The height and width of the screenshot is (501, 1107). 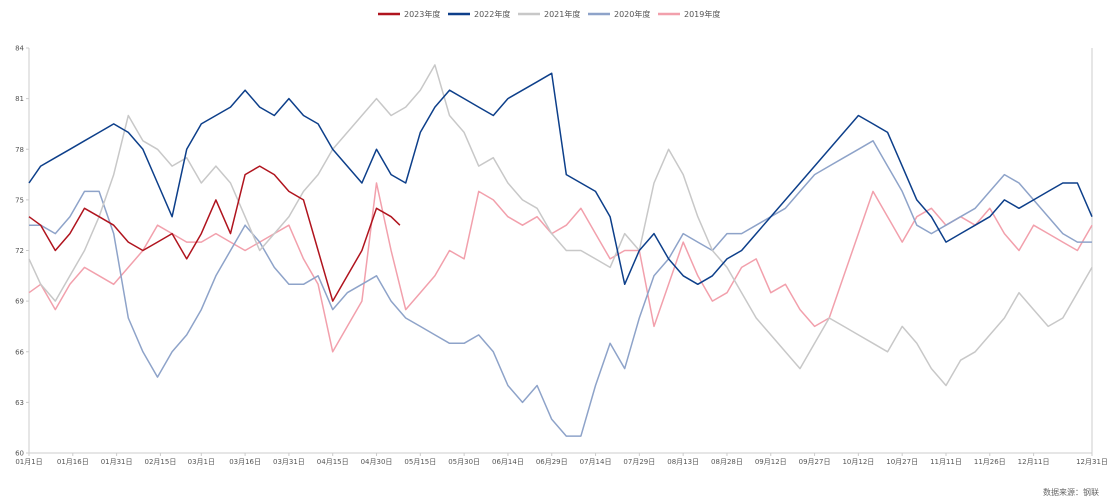 I want to click on x-tick-label: 09月27日, so click(x=815, y=462).